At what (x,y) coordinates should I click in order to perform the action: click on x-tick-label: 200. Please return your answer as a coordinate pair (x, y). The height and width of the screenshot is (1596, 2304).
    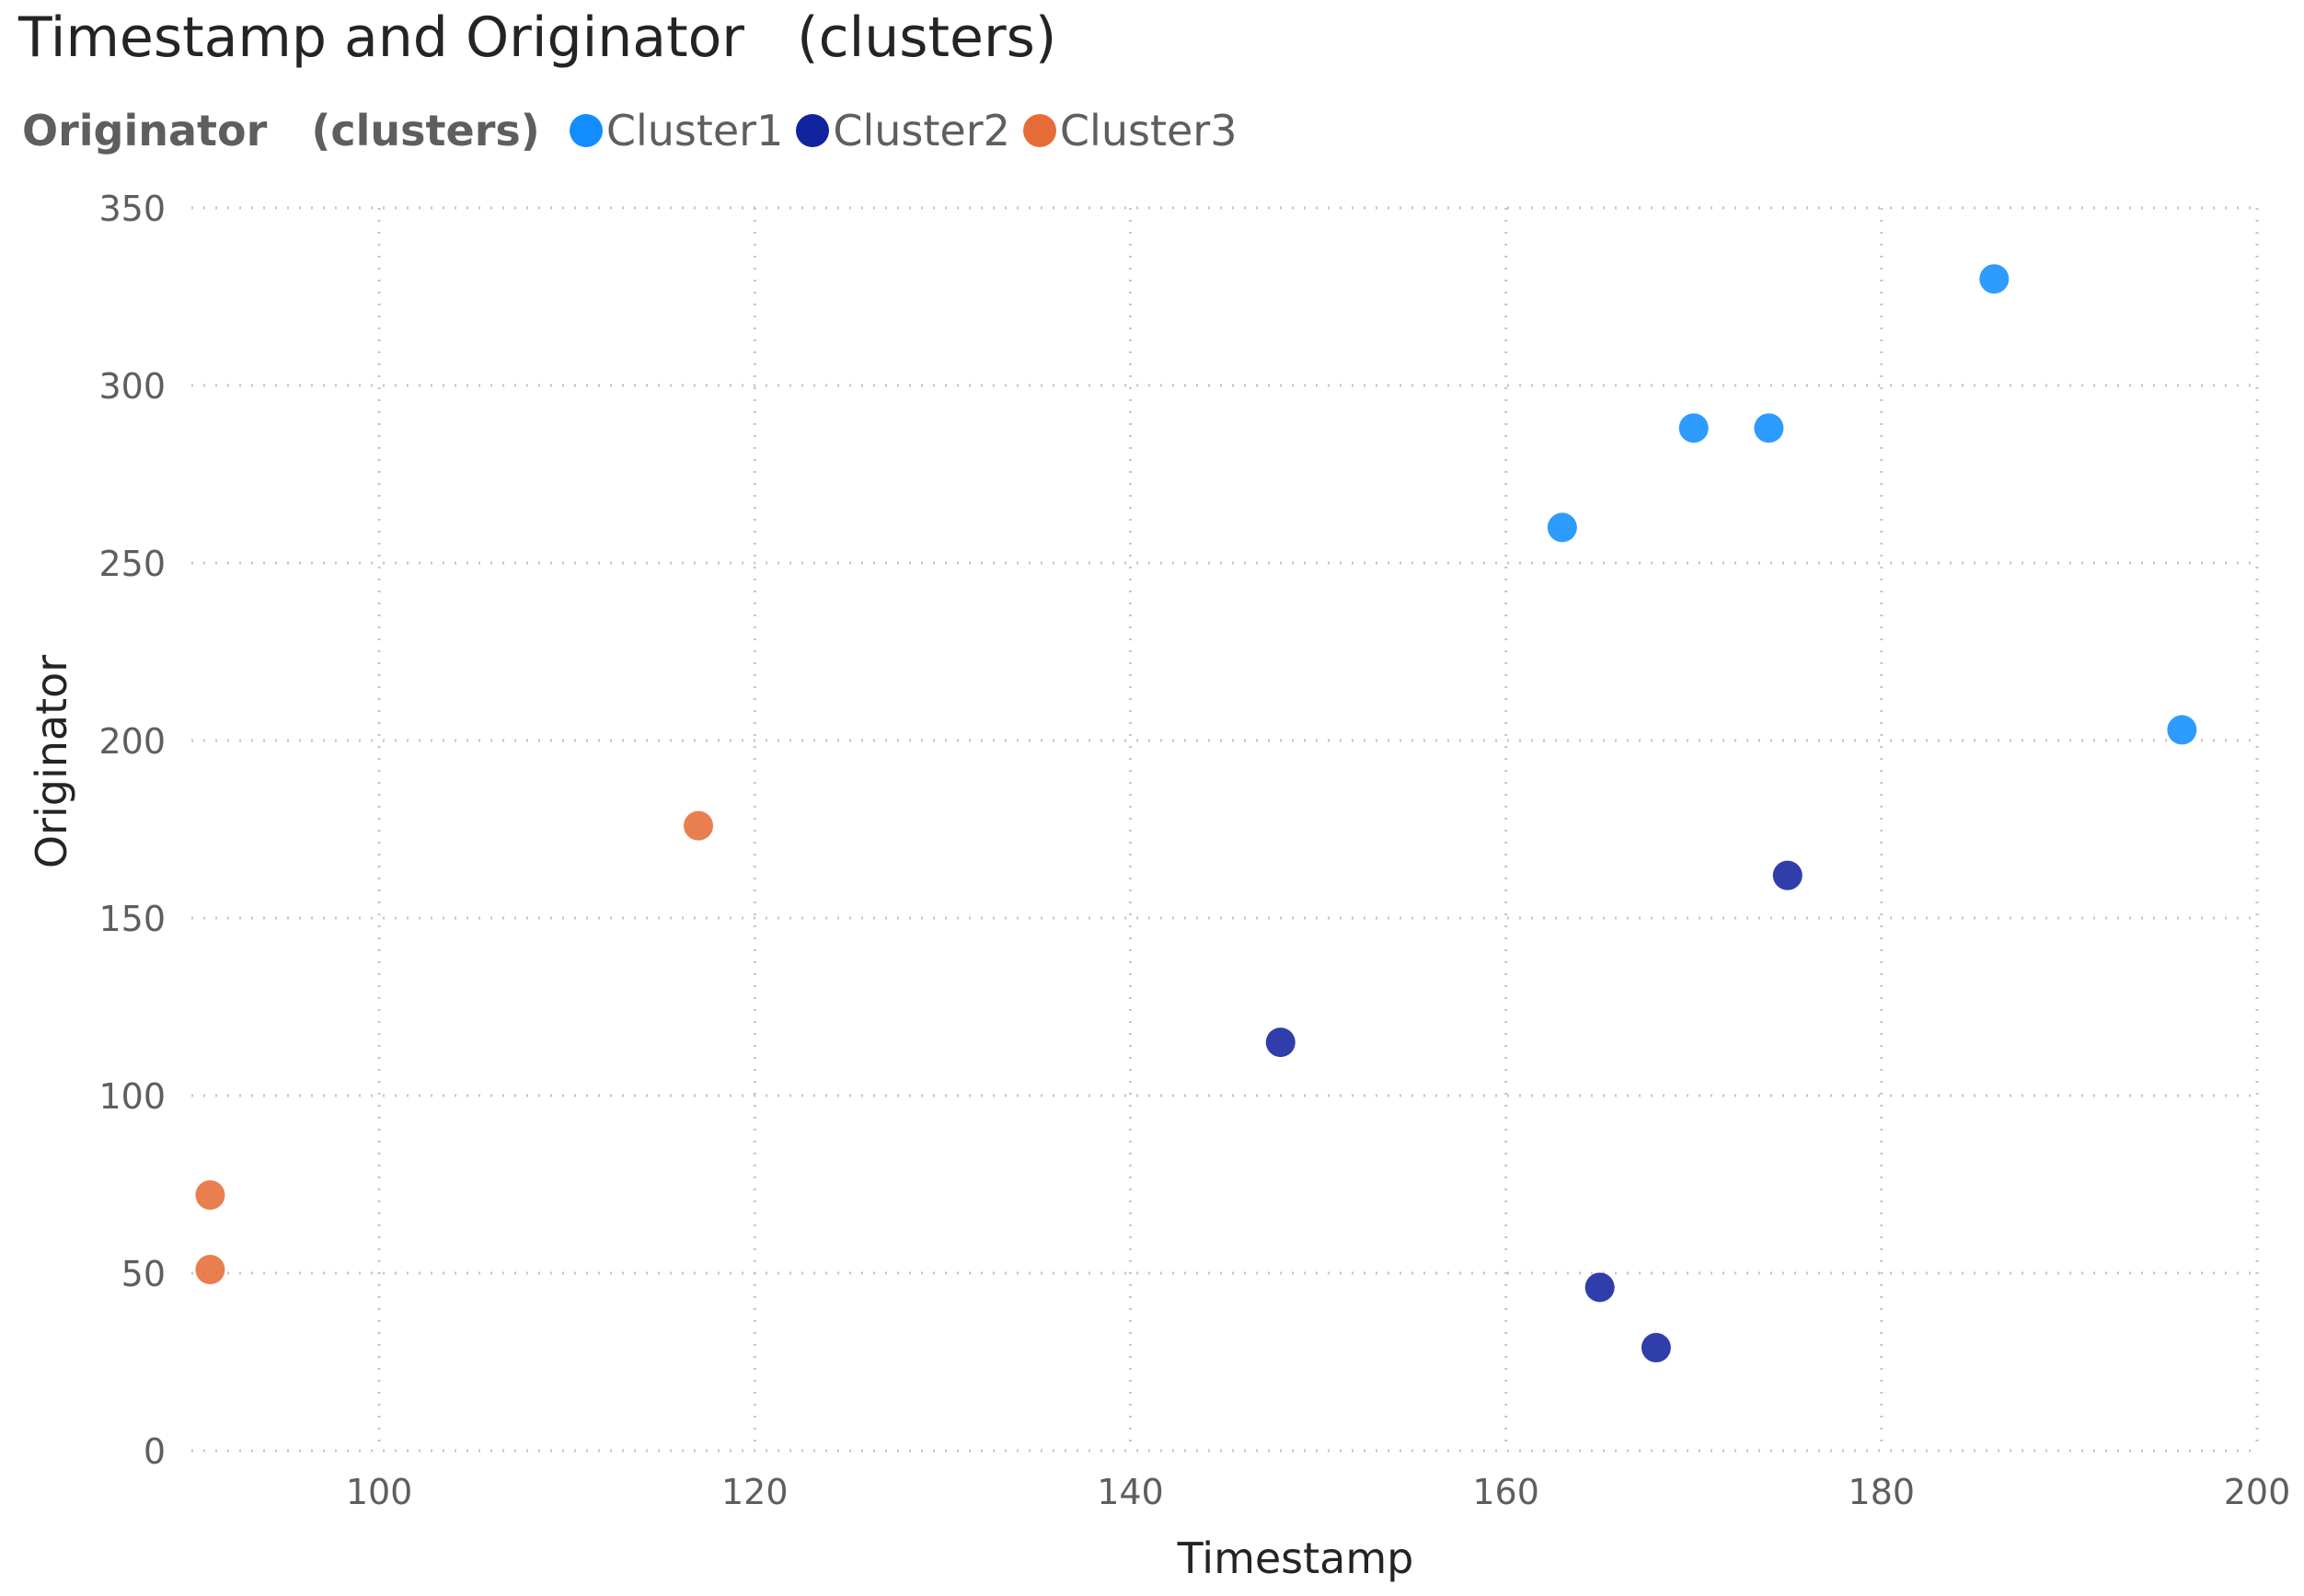
    Looking at the image, I should click on (2257, 1492).